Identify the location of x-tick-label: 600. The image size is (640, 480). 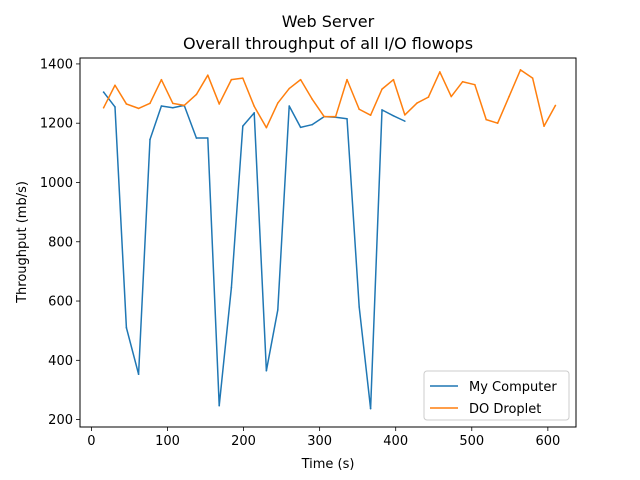
(547, 441).